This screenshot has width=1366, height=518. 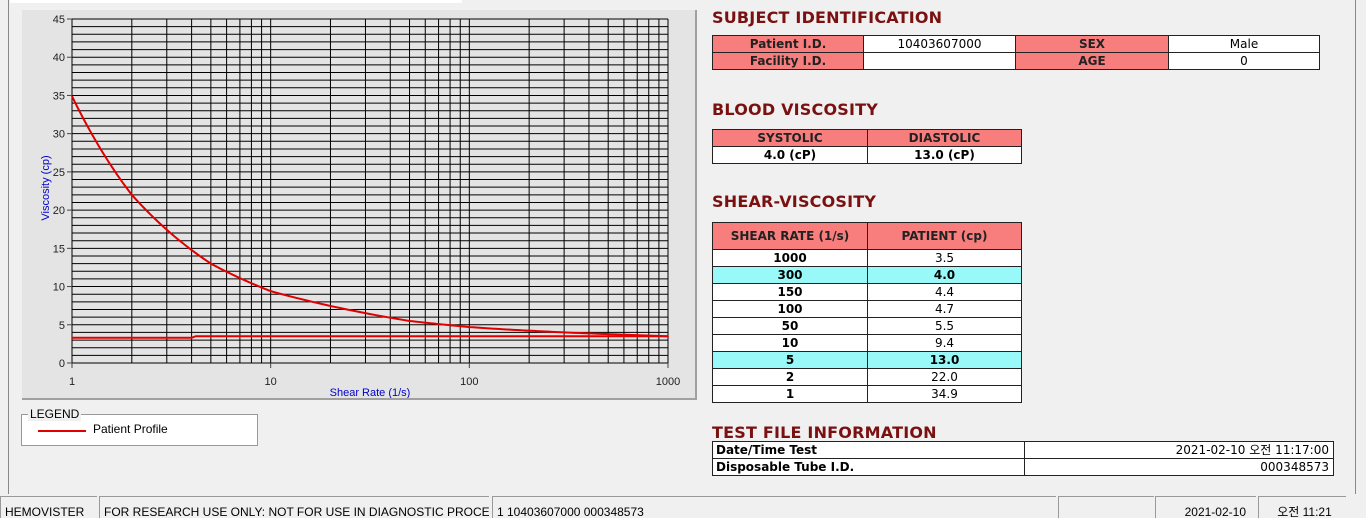 What do you see at coordinates (62, 326) in the screenshot?
I see `y-tick-label: 5` at bounding box center [62, 326].